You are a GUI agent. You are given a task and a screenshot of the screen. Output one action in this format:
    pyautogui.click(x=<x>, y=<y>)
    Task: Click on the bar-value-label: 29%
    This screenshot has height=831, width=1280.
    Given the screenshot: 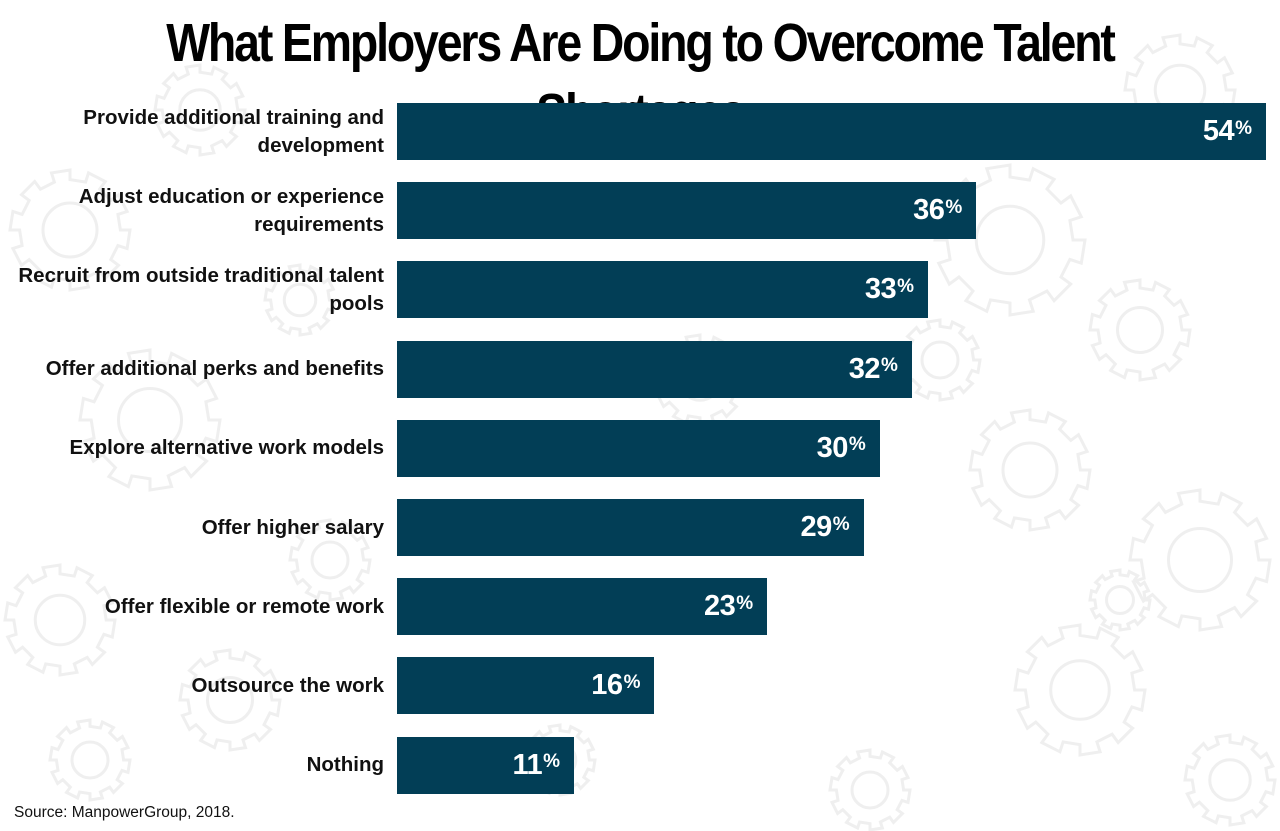 What is the action you would take?
    pyautogui.click(x=825, y=527)
    